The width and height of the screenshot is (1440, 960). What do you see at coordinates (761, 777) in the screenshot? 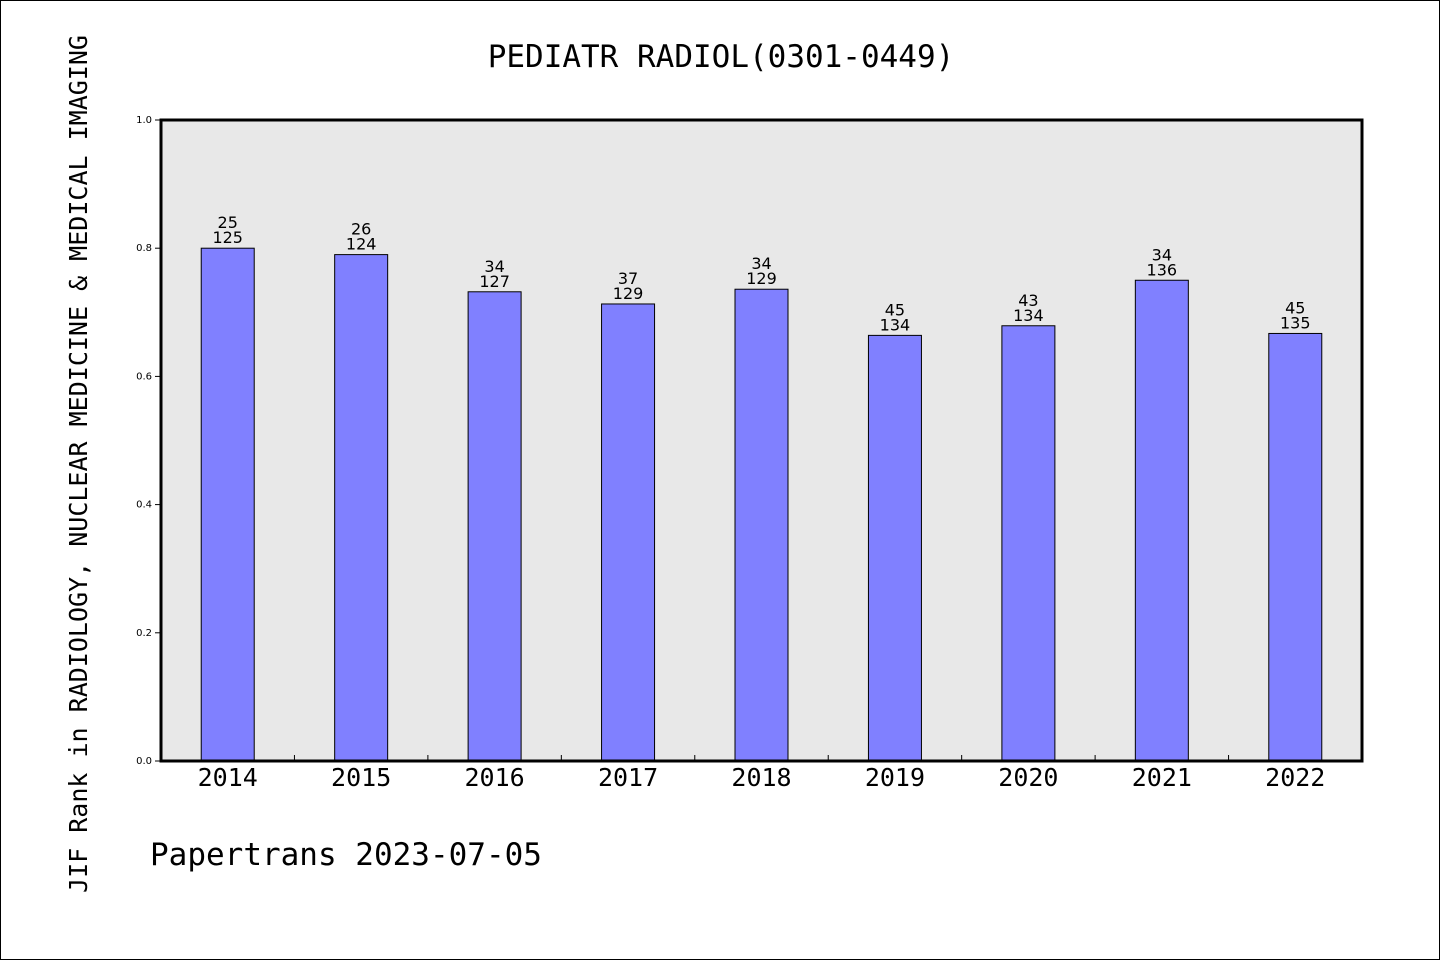
I see `x-tick-label: 2018` at bounding box center [761, 777].